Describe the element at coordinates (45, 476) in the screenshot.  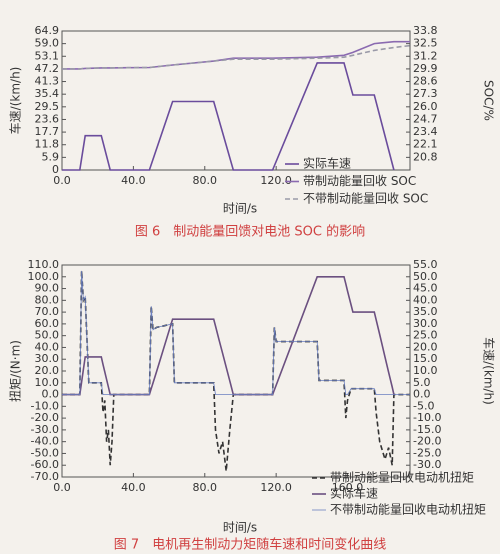
I see `y-tick-label: -70.0` at that location.